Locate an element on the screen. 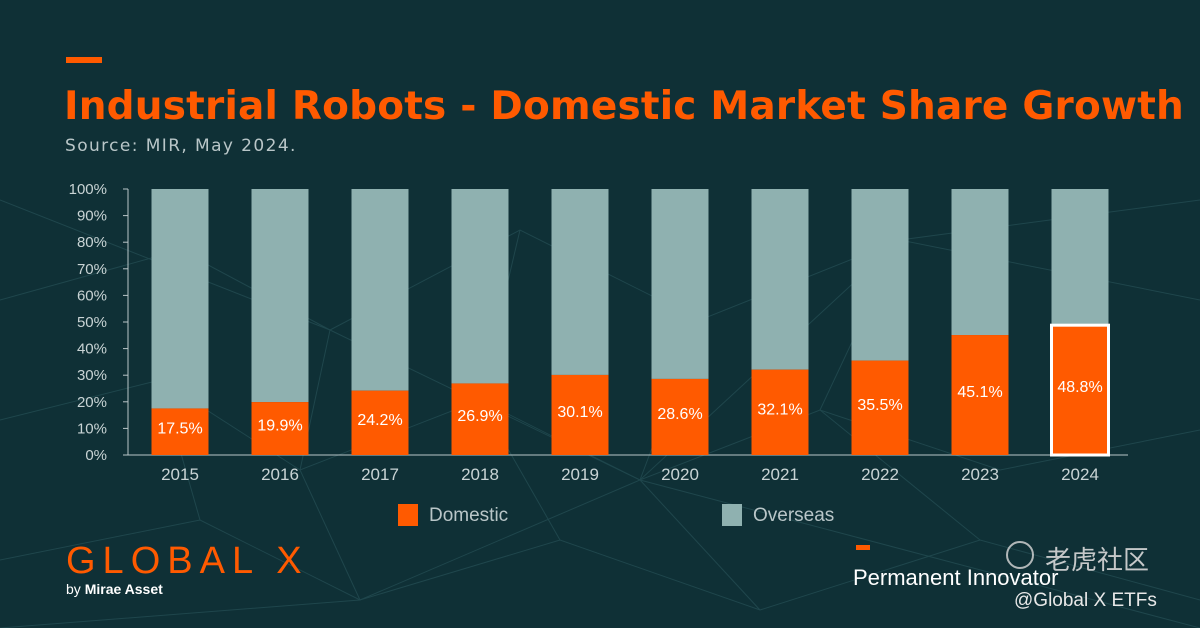 This screenshot has width=1200, height=628. bar-domestic-2015 is located at coordinates (180, 431).